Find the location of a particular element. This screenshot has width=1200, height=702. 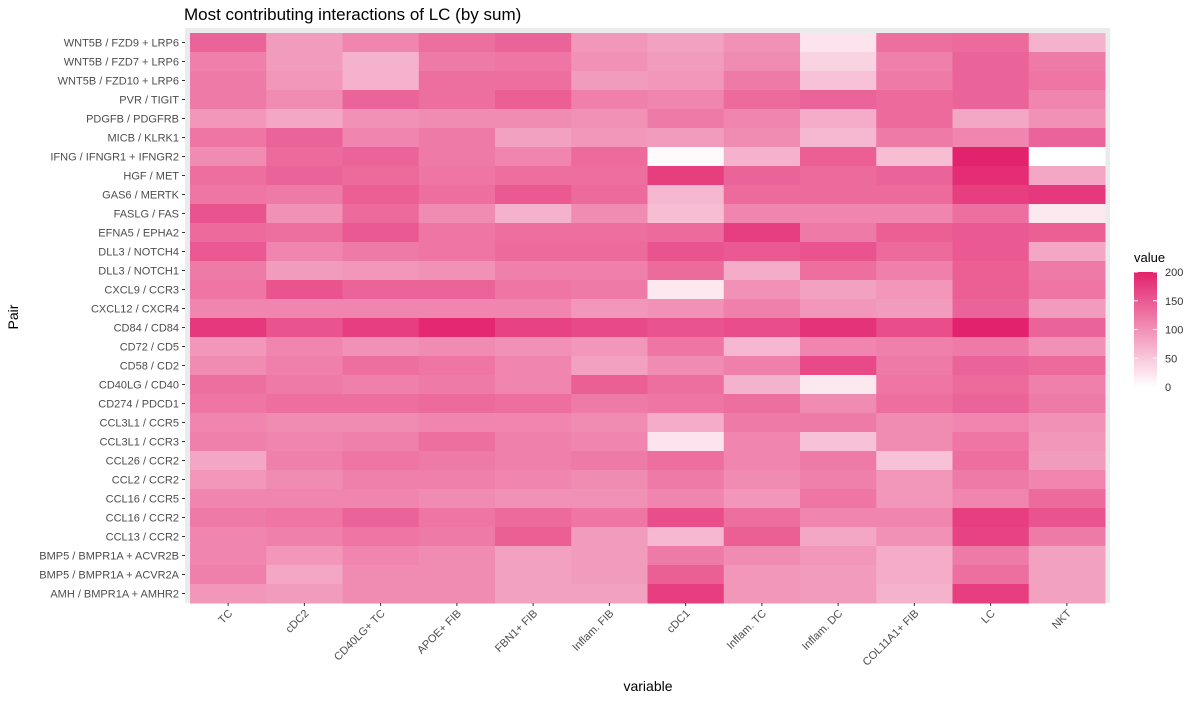

heatmap-cell-ccl13-ccr2-apoe-fib is located at coordinates (457, 537).